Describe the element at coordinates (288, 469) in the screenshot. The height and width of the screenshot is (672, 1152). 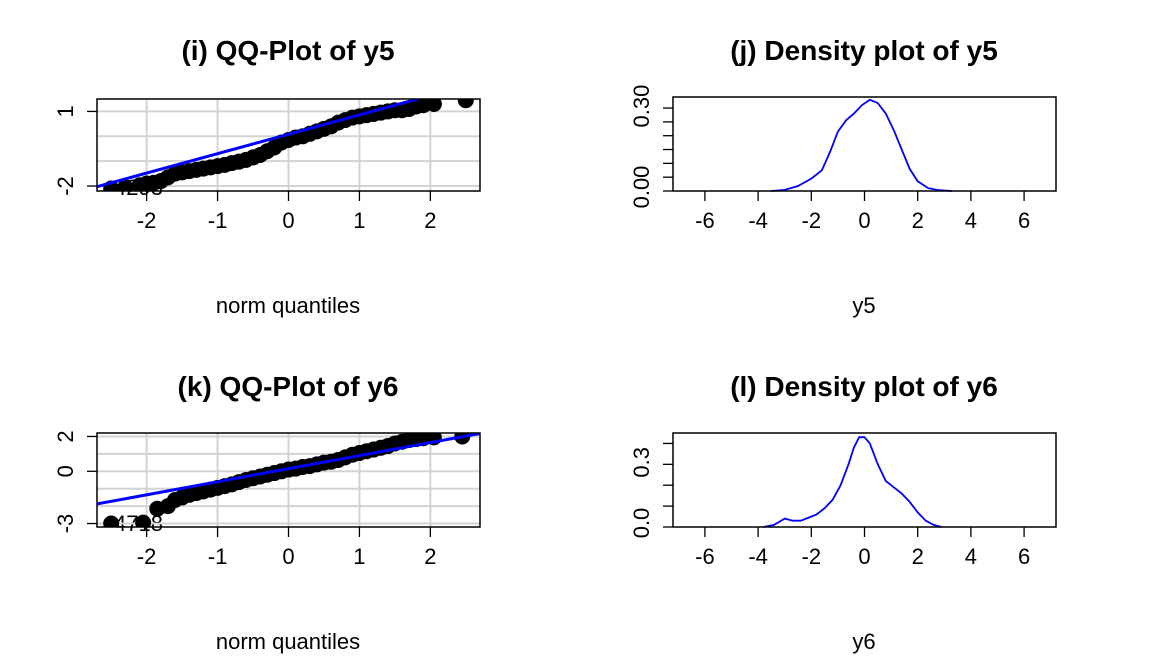
I see `panel-k-reference-line` at that location.